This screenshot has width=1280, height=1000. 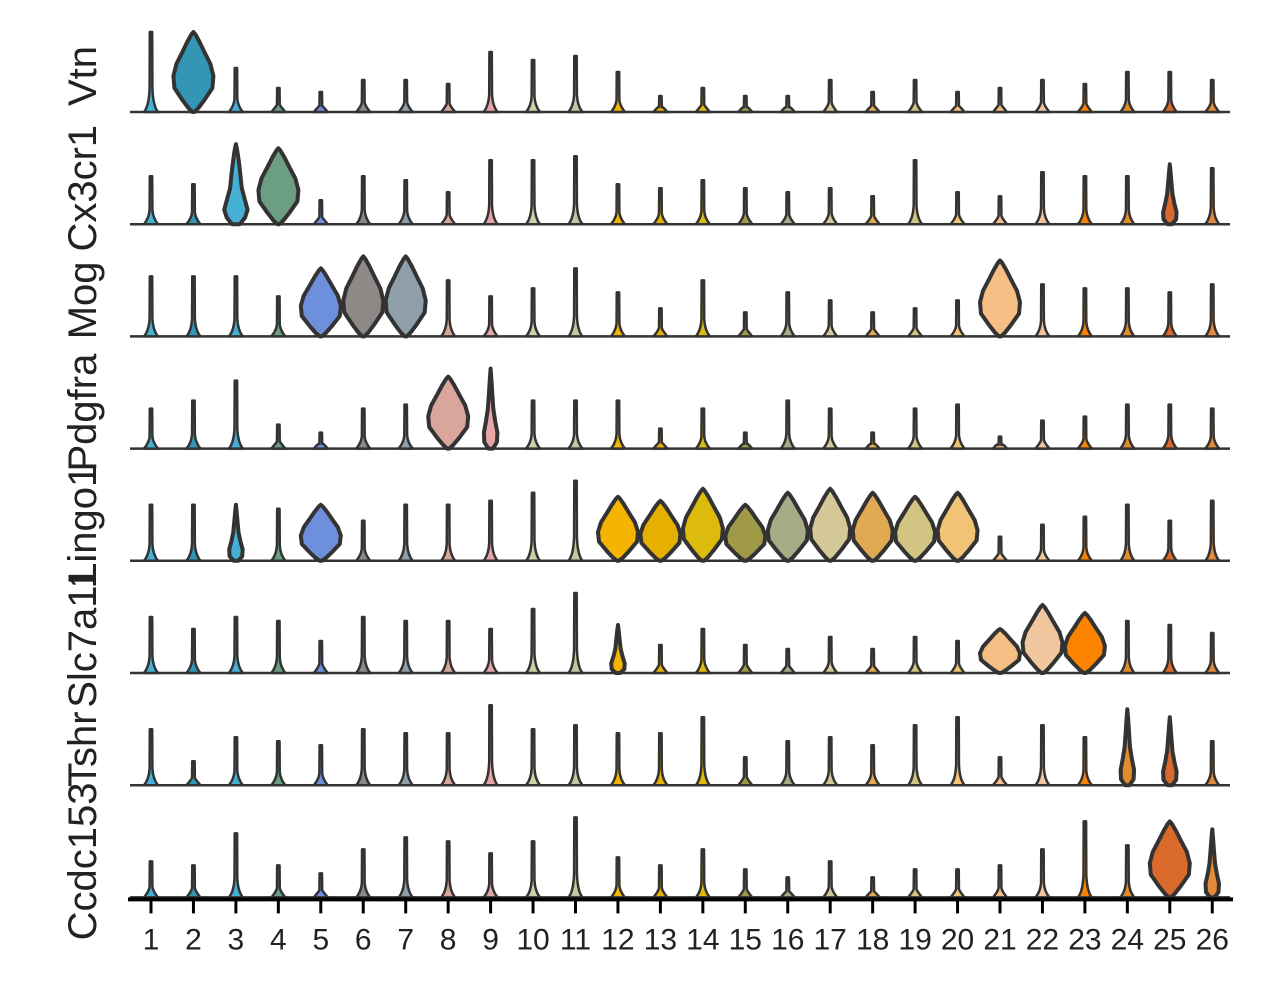 What do you see at coordinates (83, 861) in the screenshot?
I see `gene-label: Ccdc153` at bounding box center [83, 861].